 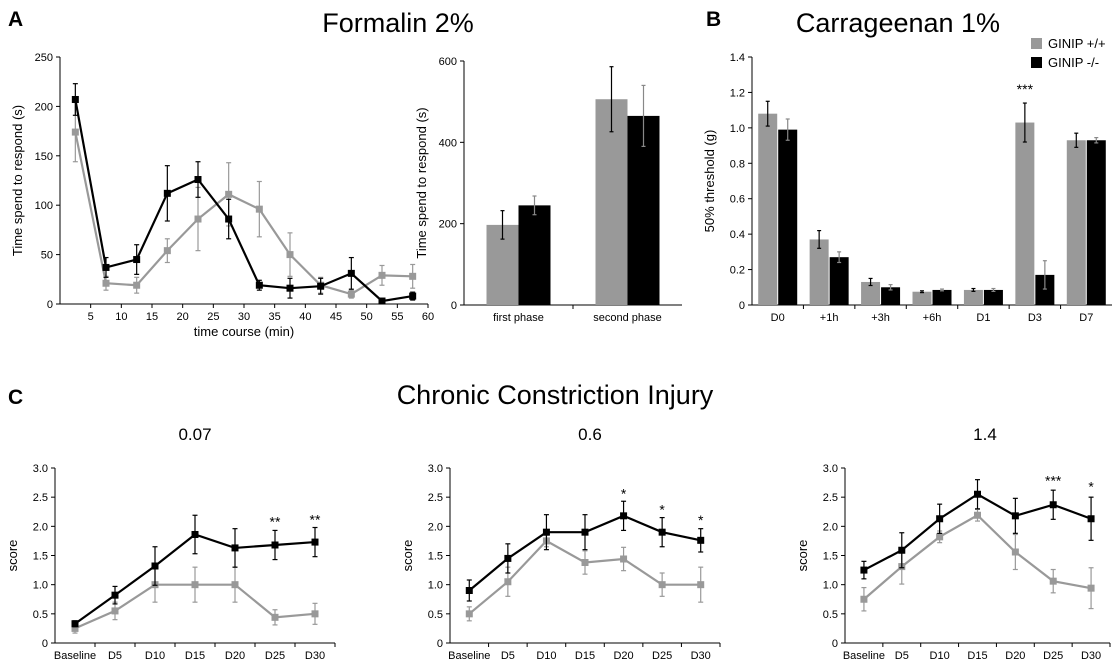 I want to click on cci-007-y-tick-label: 0, so click(x=45, y=644).